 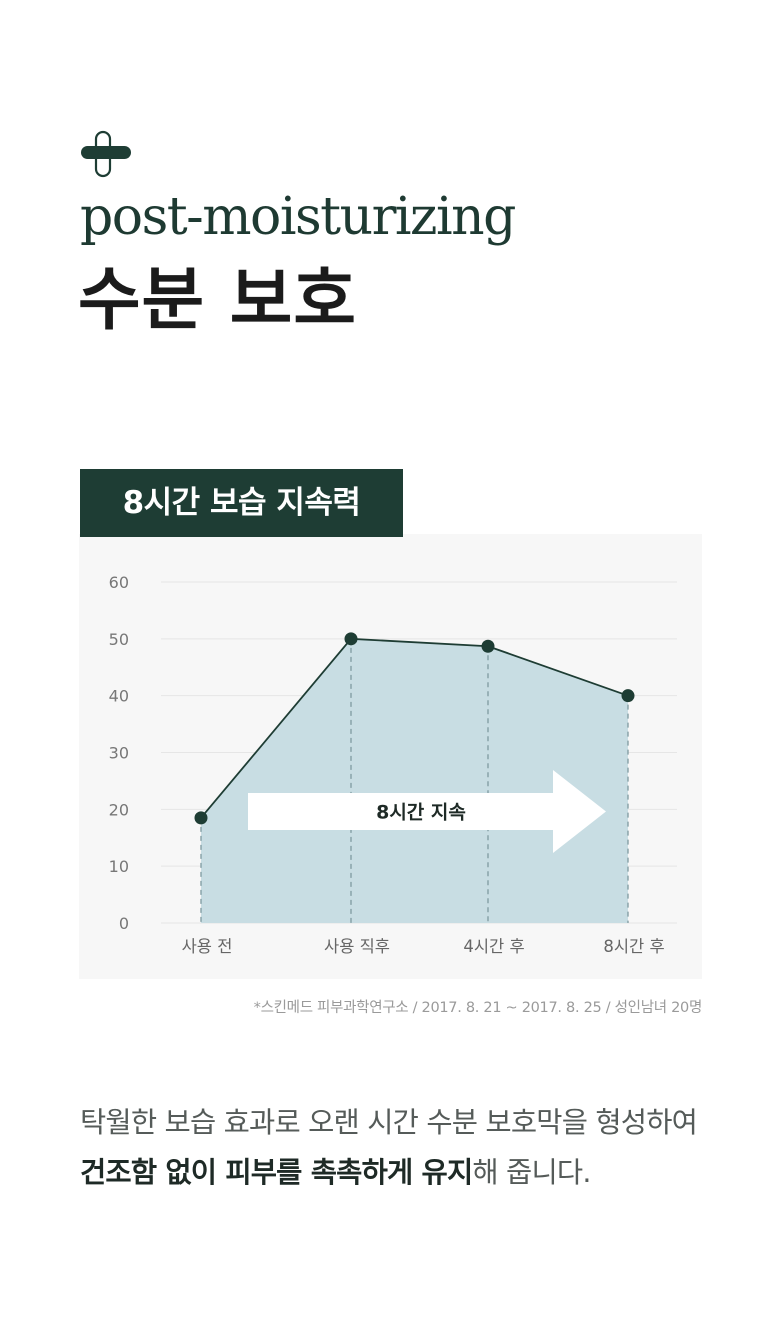 I want to click on page-subtitle: post-moisturizing, so click(x=298, y=217).